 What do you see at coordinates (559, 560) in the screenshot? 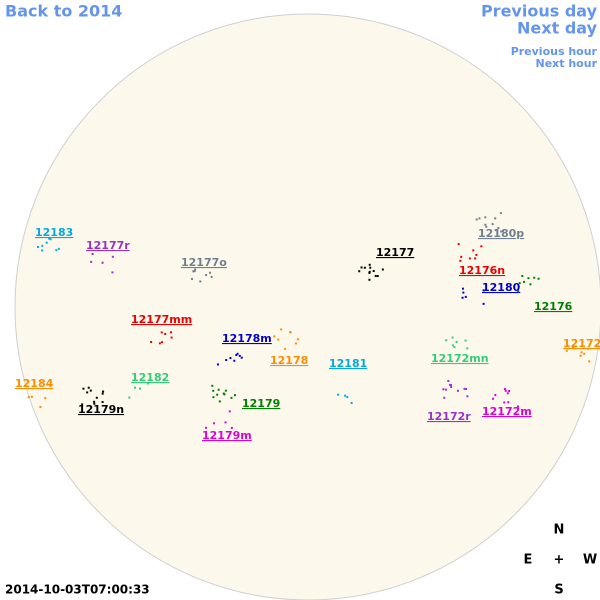
I see `compass-center: +` at bounding box center [559, 560].